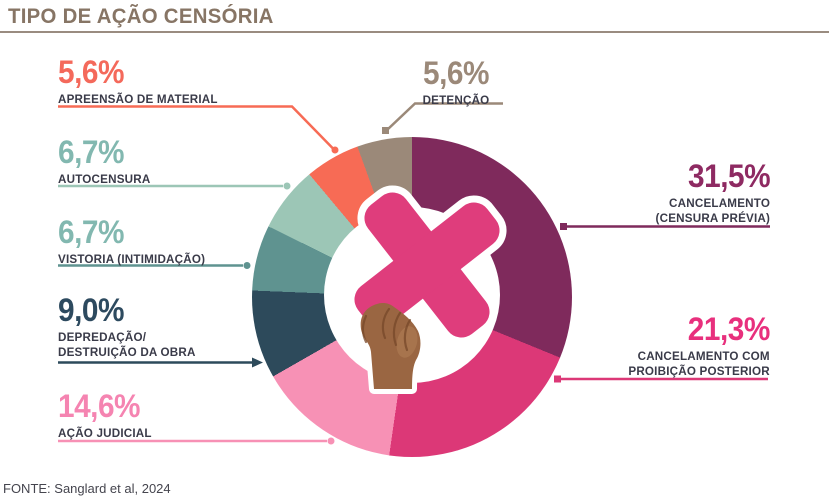  I want to click on percent-value: 31,5%, so click(729, 176).